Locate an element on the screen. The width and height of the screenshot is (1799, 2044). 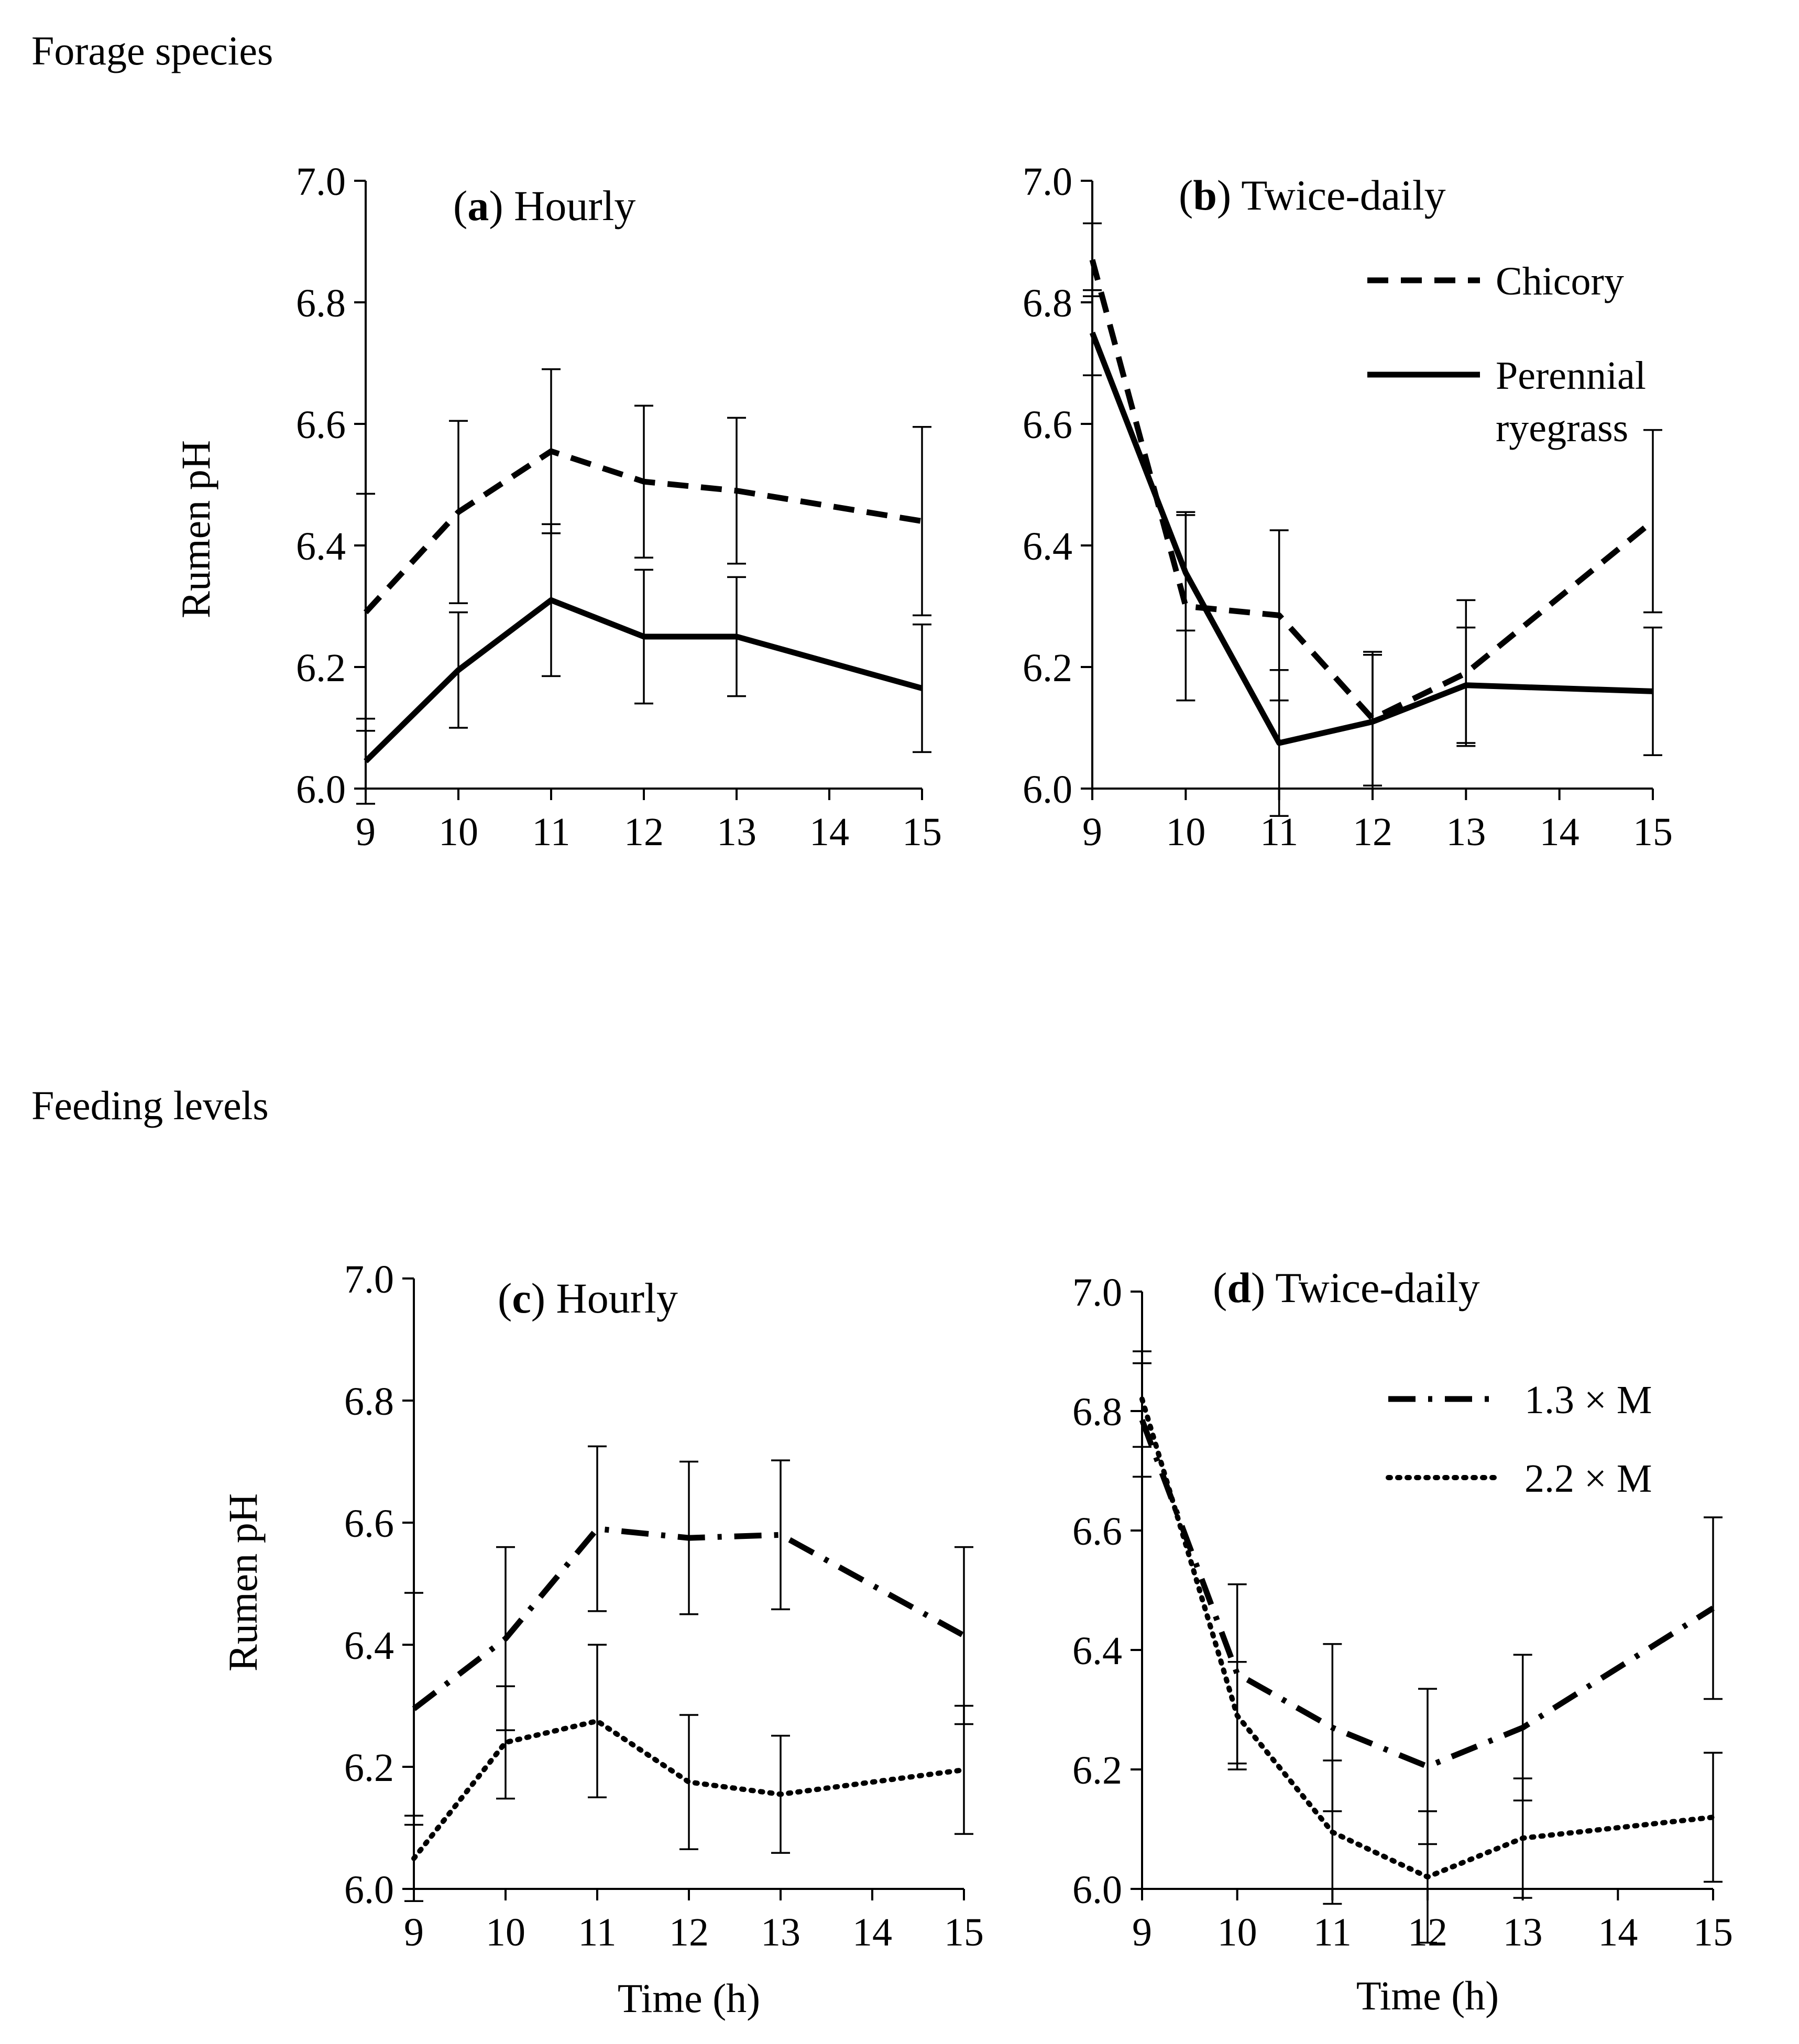
panel-title: (b) Twice-daily is located at coordinates (1312, 195).